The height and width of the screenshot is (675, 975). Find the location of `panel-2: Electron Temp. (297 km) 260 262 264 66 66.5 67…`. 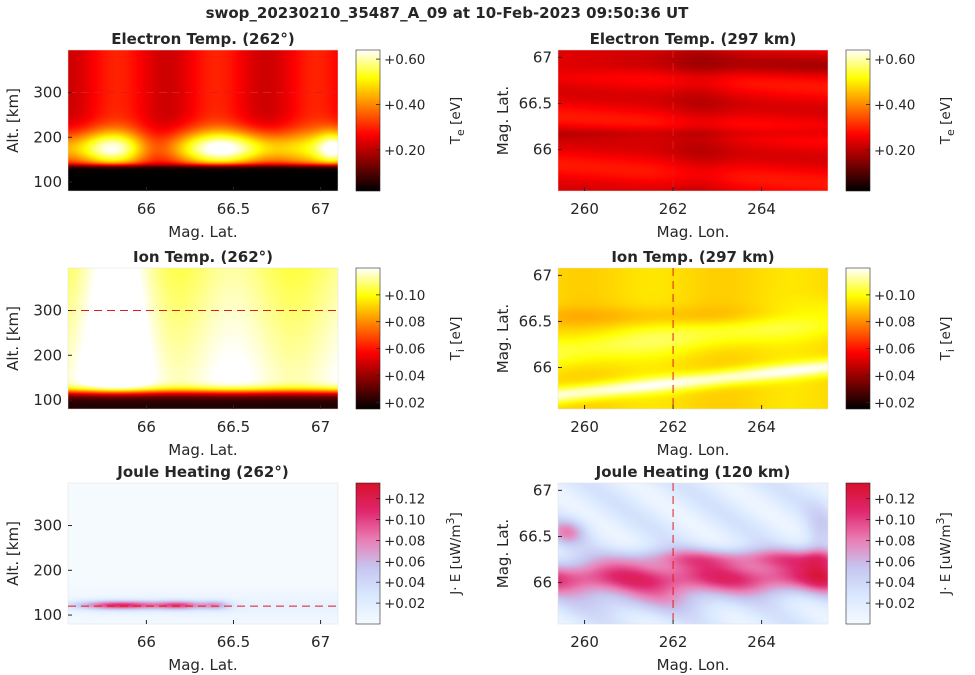

panel-2: Electron Temp. (297 km) 260 262 264 66 66.5 67… is located at coordinates (725, 135).